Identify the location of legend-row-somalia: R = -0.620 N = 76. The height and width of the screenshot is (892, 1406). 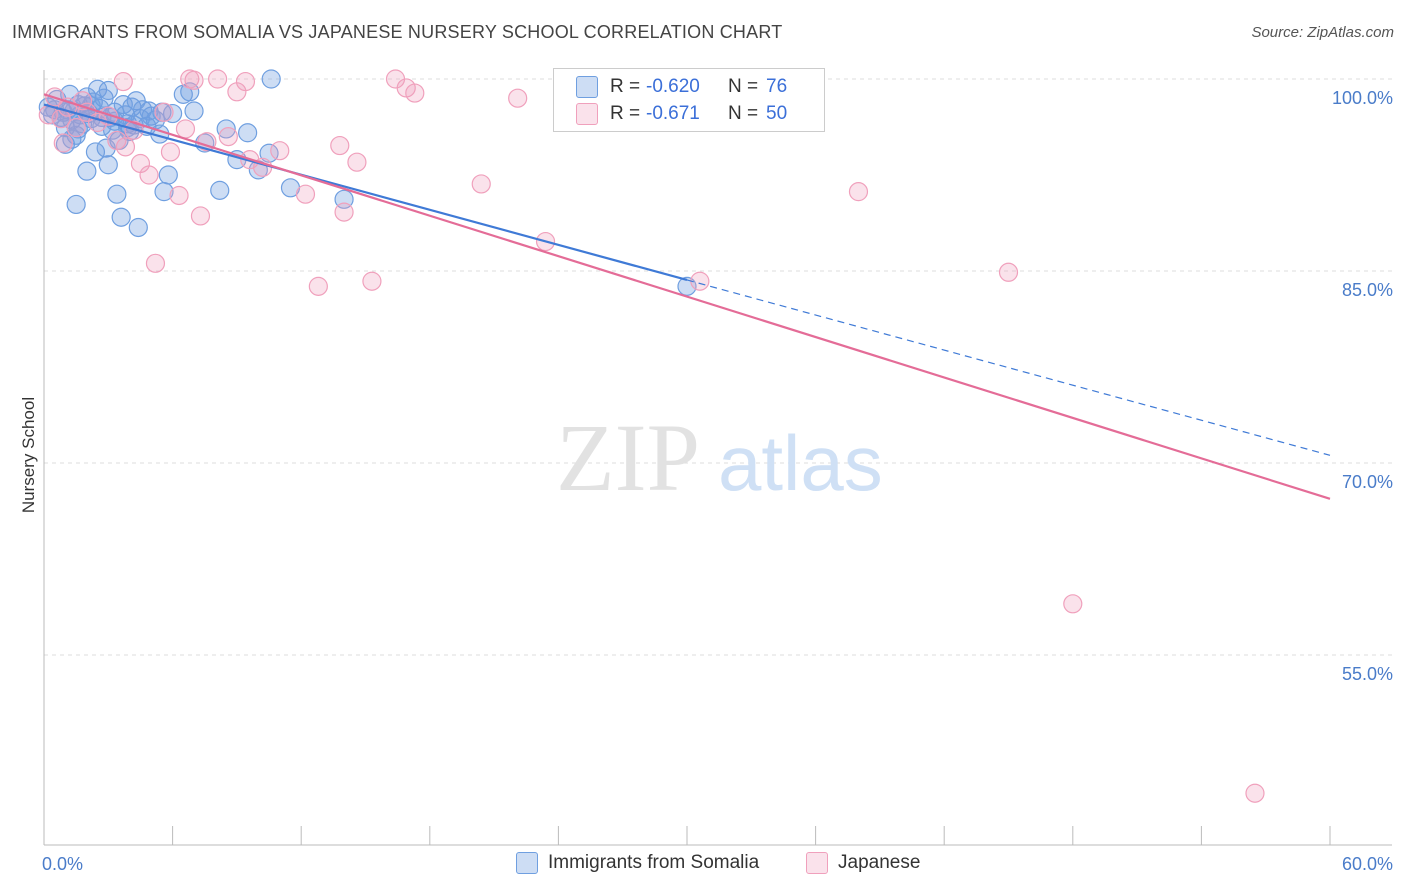
(681, 87).